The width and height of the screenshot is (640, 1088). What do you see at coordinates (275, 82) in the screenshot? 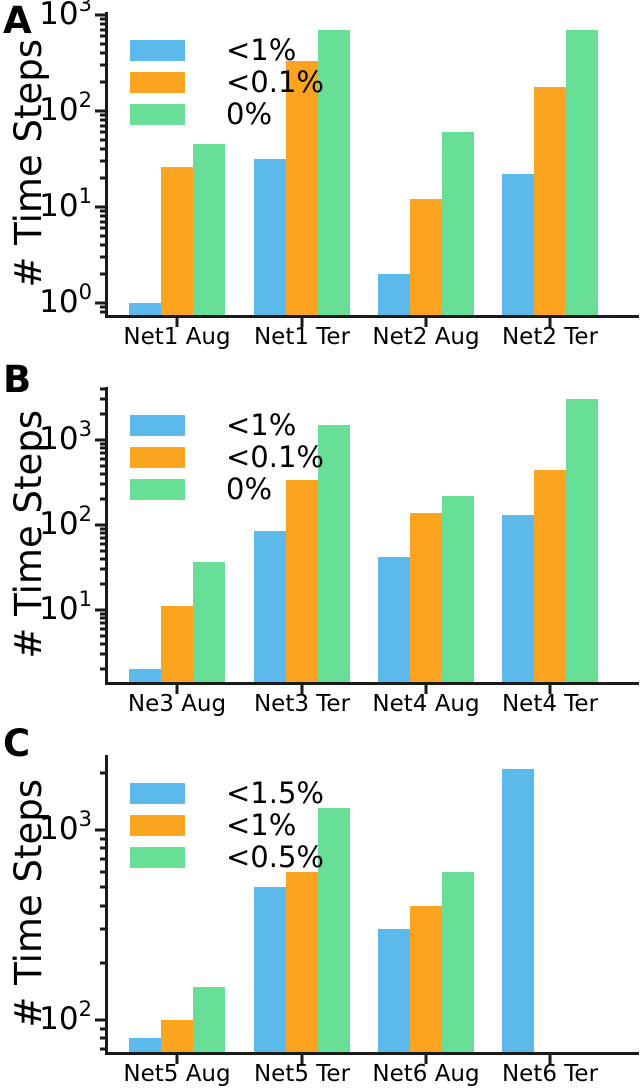
I see `legend-label: <0.1%` at bounding box center [275, 82].